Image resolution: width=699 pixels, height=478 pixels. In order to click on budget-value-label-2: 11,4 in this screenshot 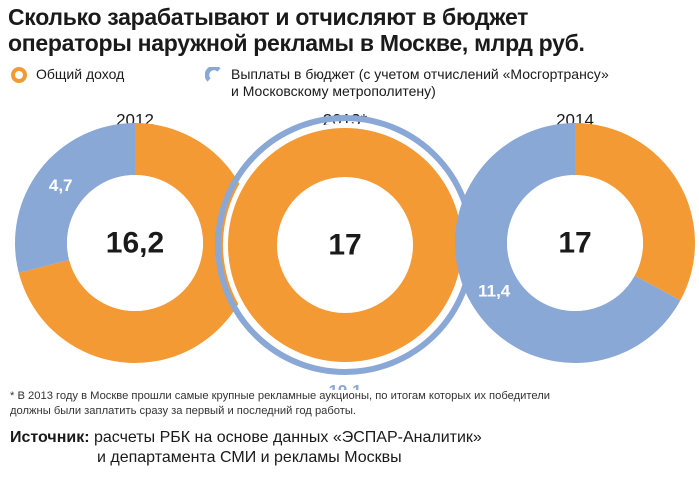, I will do `click(494, 290)`.